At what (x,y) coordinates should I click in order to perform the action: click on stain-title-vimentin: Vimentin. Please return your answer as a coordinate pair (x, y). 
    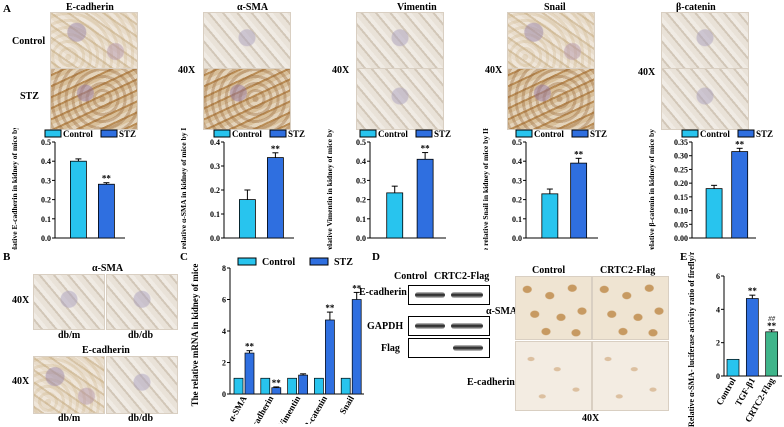
    Looking at the image, I should click on (417, 7).